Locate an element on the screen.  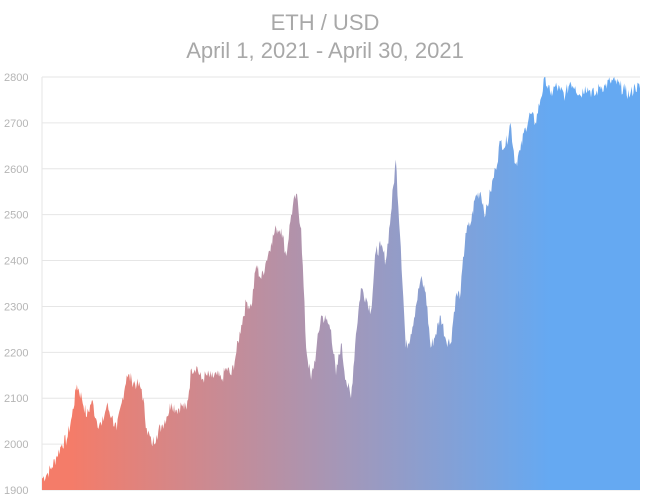
y-tick-label: 2100 is located at coordinates (16, 399).